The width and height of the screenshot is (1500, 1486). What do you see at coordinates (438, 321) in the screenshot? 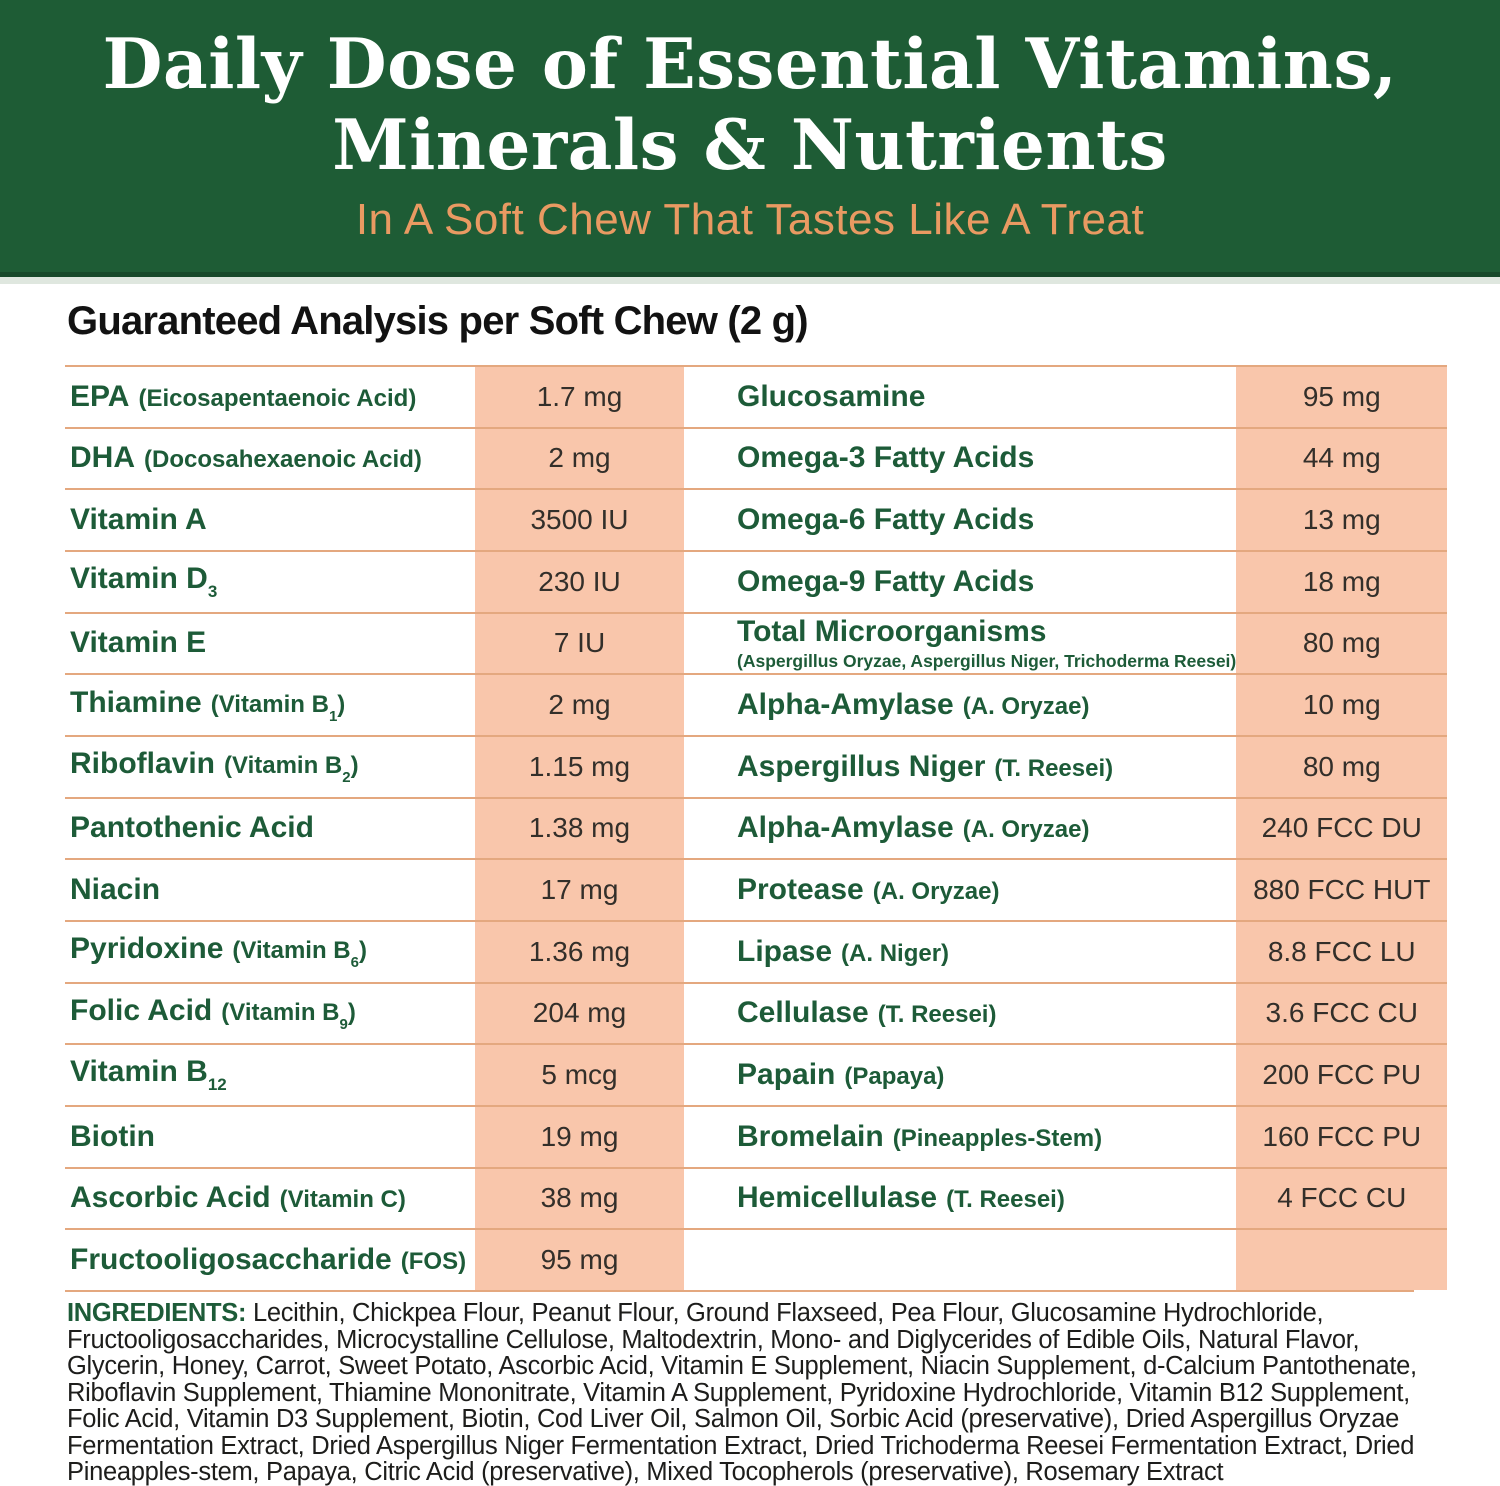
I see `guaranteed-analysis-heading: Guaranteed Analysis per Soft Chew (2 g)` at bounding box center [438, 321].